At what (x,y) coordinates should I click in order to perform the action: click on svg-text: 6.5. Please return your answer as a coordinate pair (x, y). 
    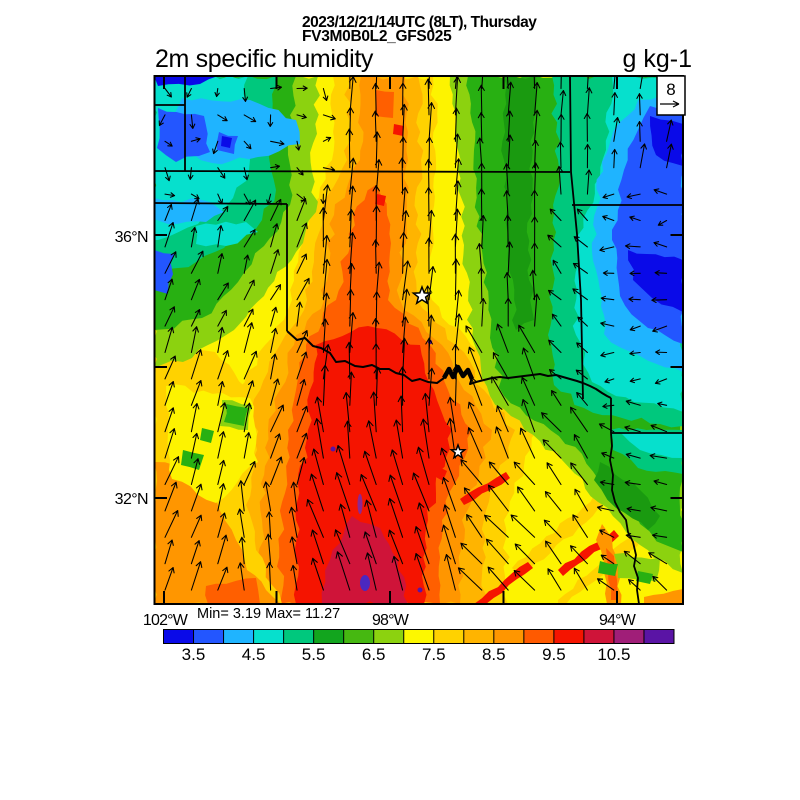
    Looking at the image, I should click on (374, 654).